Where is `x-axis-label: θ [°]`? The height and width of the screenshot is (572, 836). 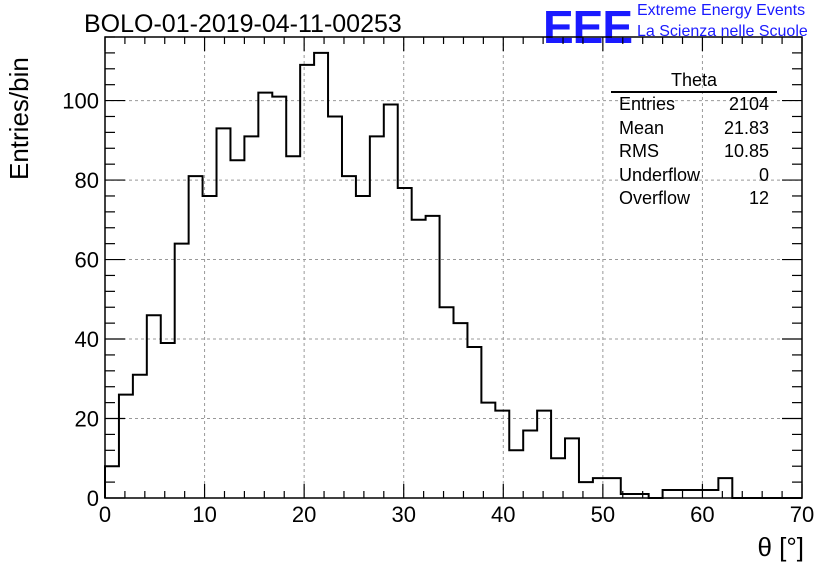 x-axis-label: θ [°] is located at coordinates (780, 547).